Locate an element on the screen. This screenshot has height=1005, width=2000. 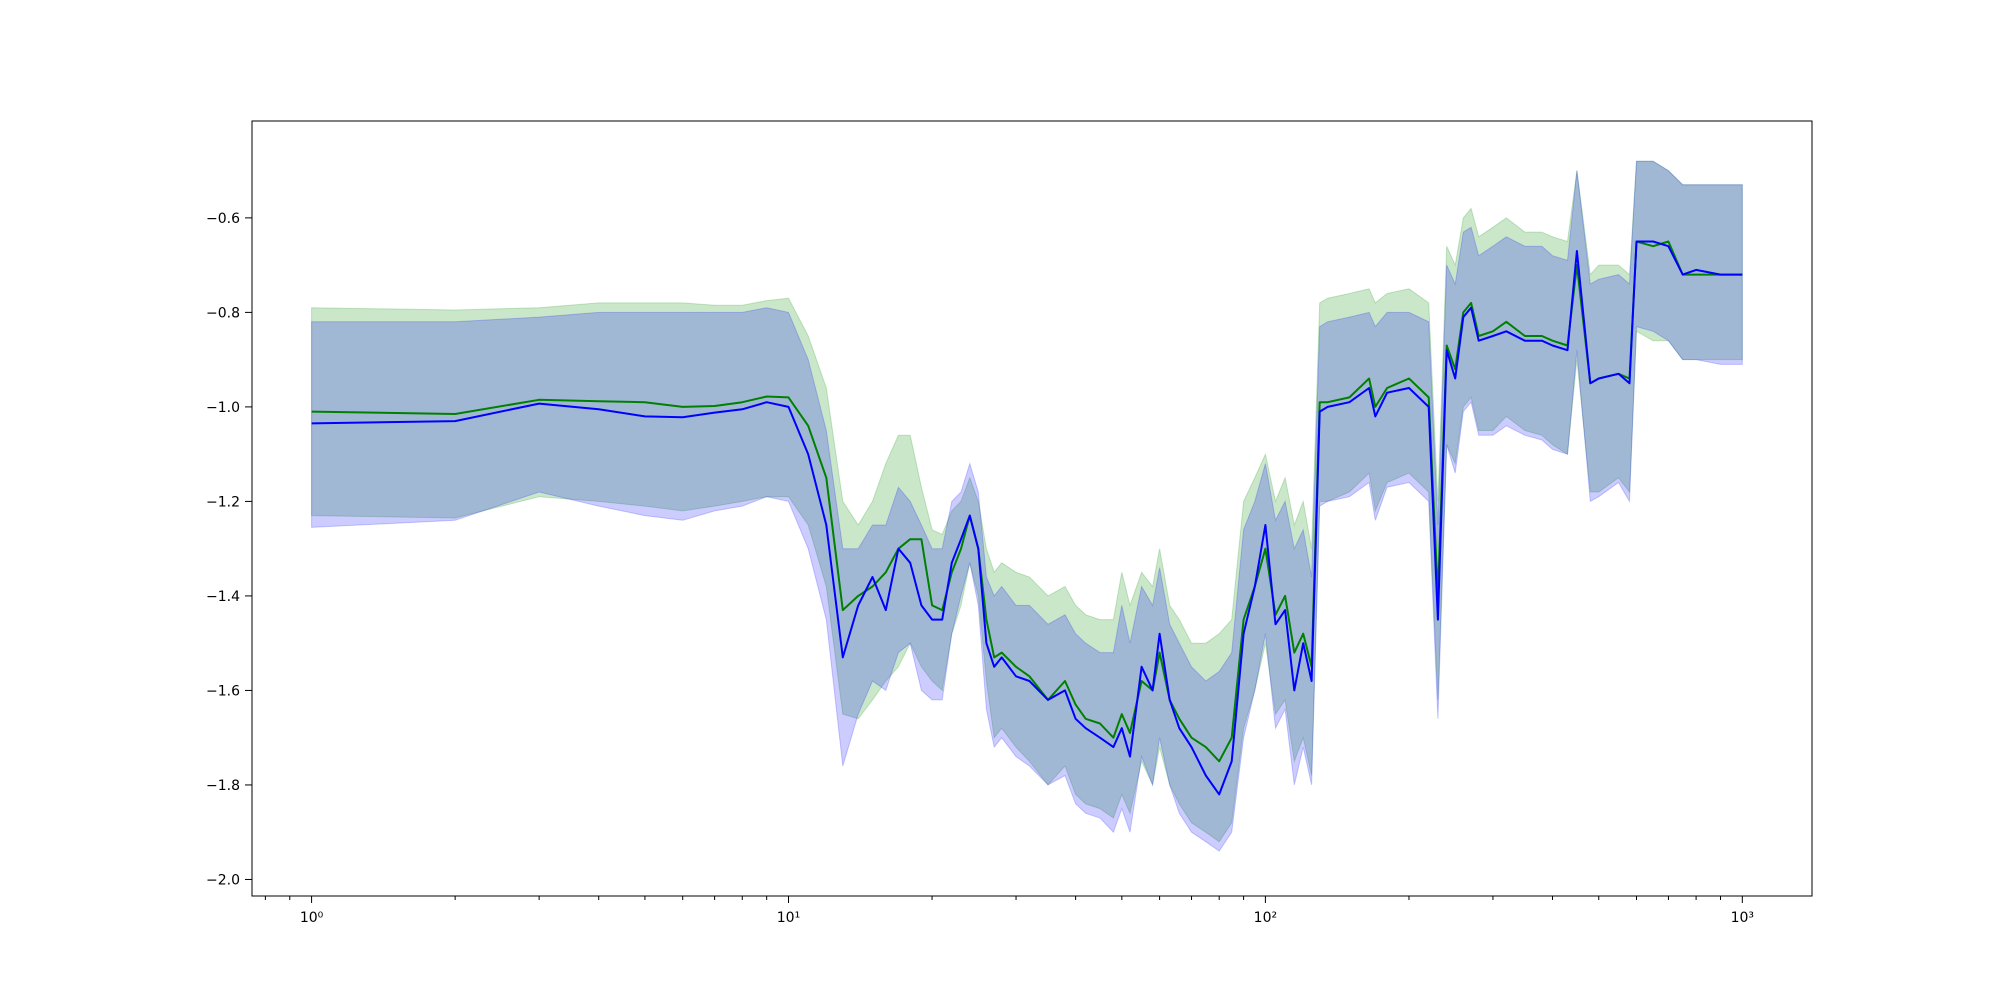
y-tick-label: −0.8 is located at coordinates (223, 313).